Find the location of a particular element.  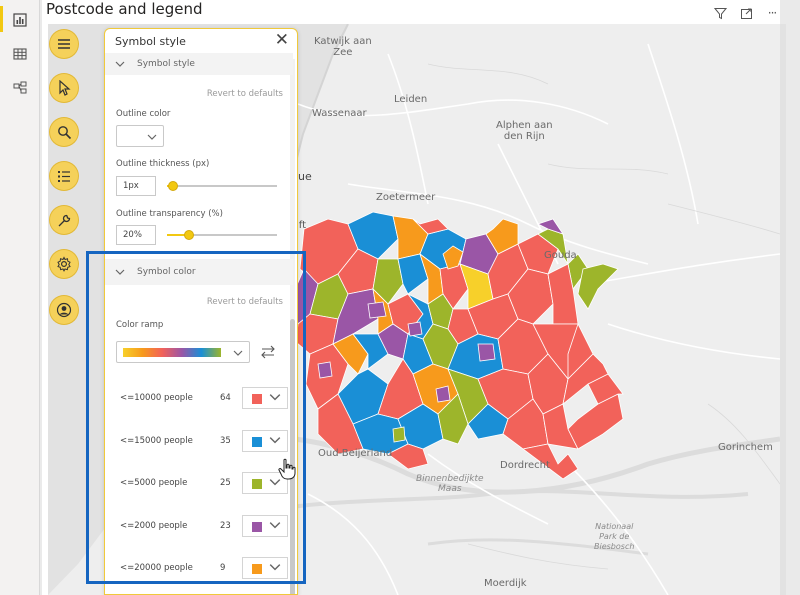

bar-chart-icon is located at coordinates (20, 20).